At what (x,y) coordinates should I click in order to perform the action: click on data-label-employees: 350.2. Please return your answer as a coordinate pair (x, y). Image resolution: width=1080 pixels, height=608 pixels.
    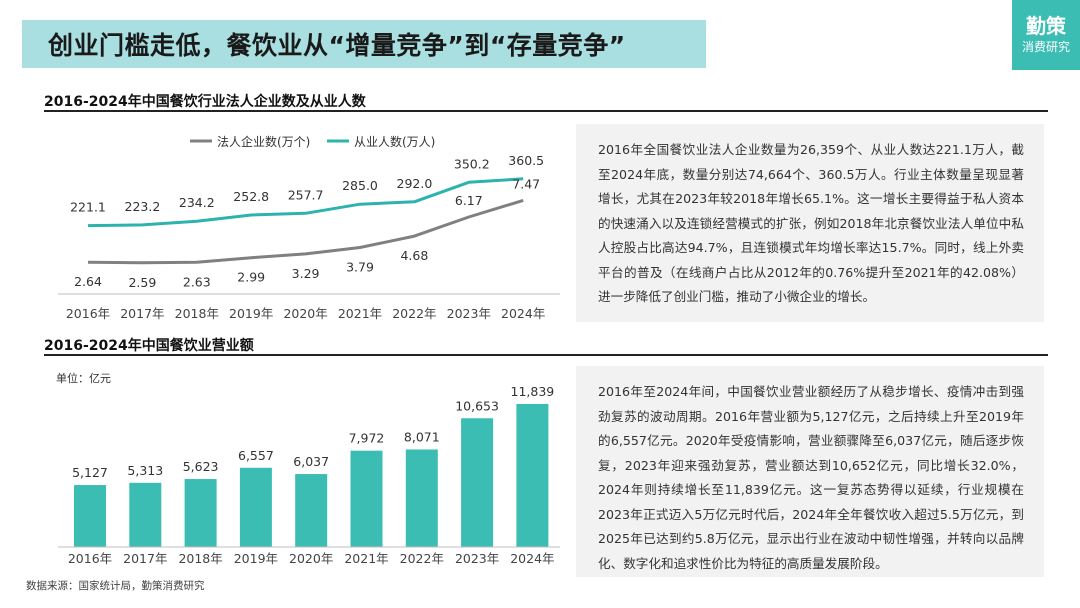
    Looking at the image, I should click on (472, 163).